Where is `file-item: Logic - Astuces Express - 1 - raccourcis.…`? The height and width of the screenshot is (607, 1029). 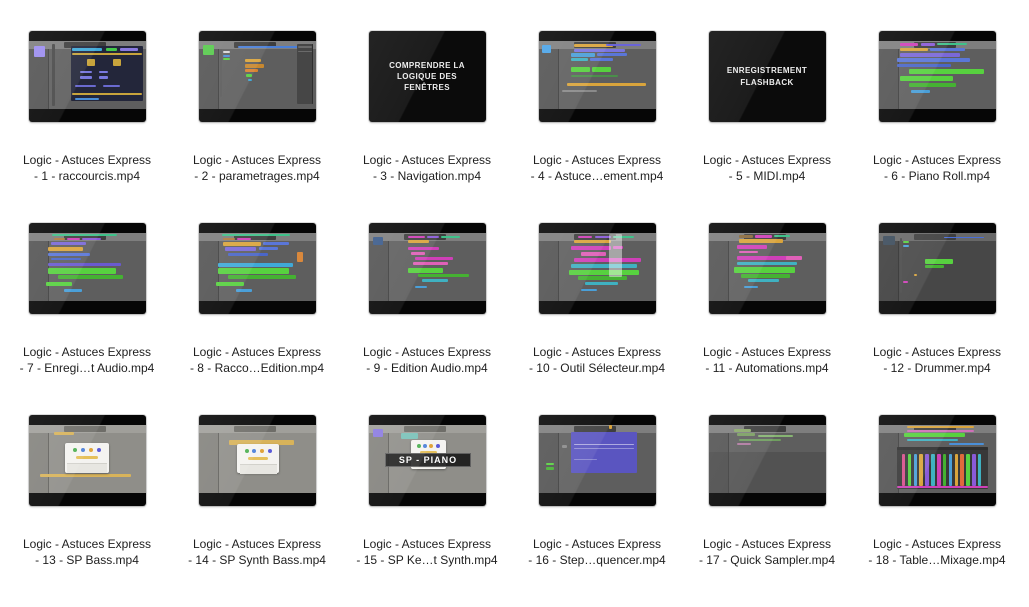 file-item: Logic - Astuces Express - 1 - raccourcis.… is located at coordinates (87, 127).